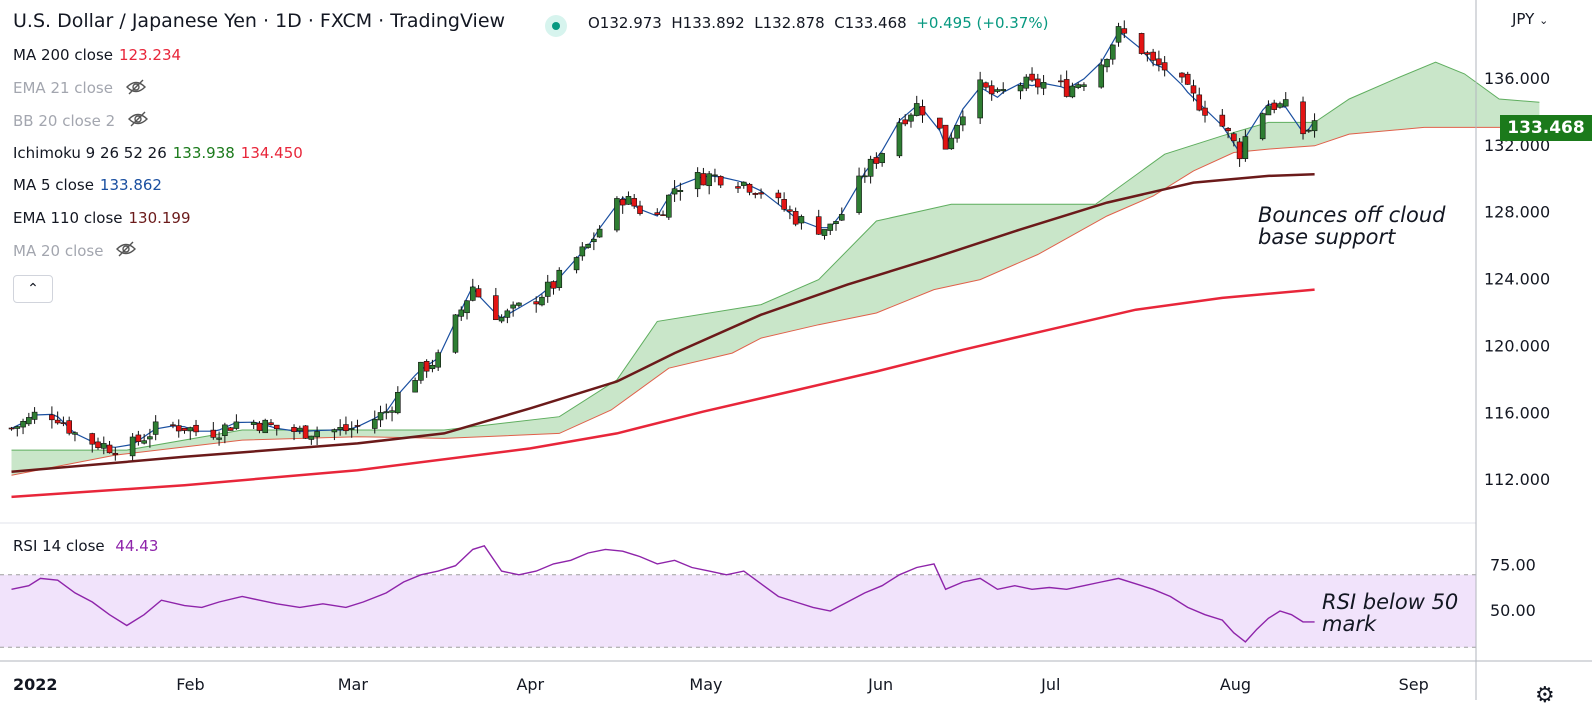  What do you see at coordinates (59, 546) in the screenshot?
I see `rsi-legend-label: RSI 14 close` at bounding box center [59, 546].